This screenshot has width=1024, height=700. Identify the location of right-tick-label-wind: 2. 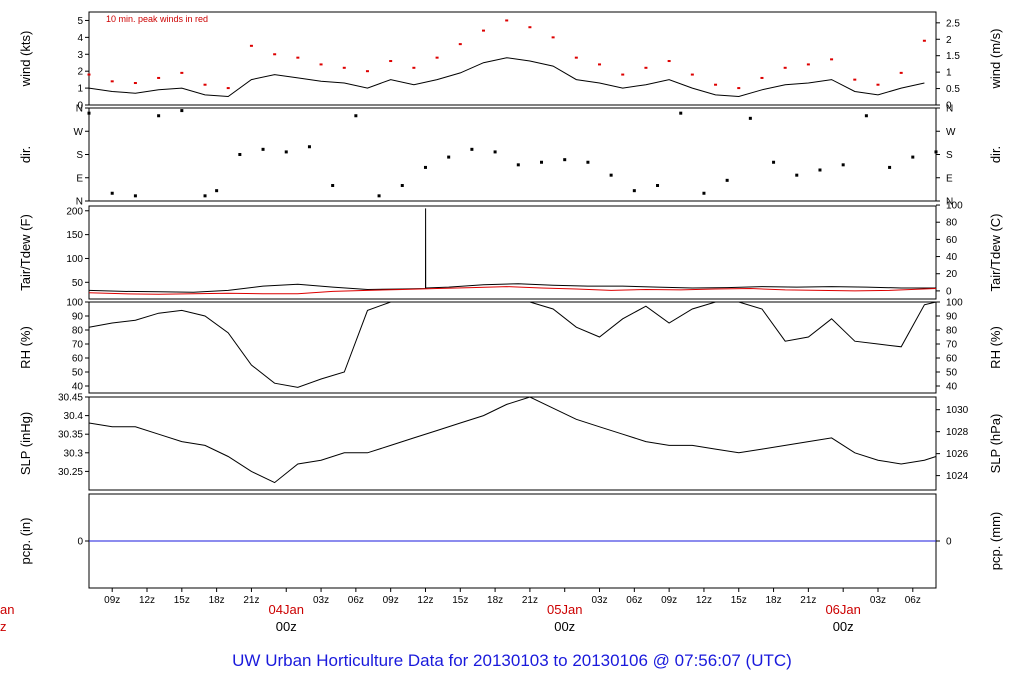
(949, 40).